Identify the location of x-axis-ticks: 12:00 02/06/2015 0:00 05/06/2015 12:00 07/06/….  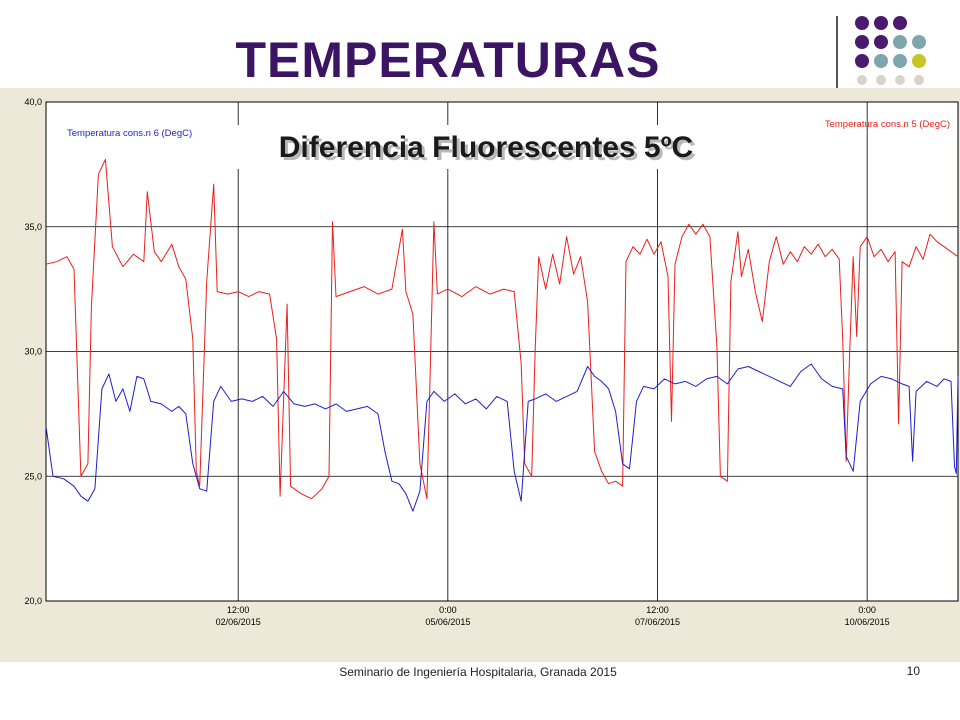
(553, 616).